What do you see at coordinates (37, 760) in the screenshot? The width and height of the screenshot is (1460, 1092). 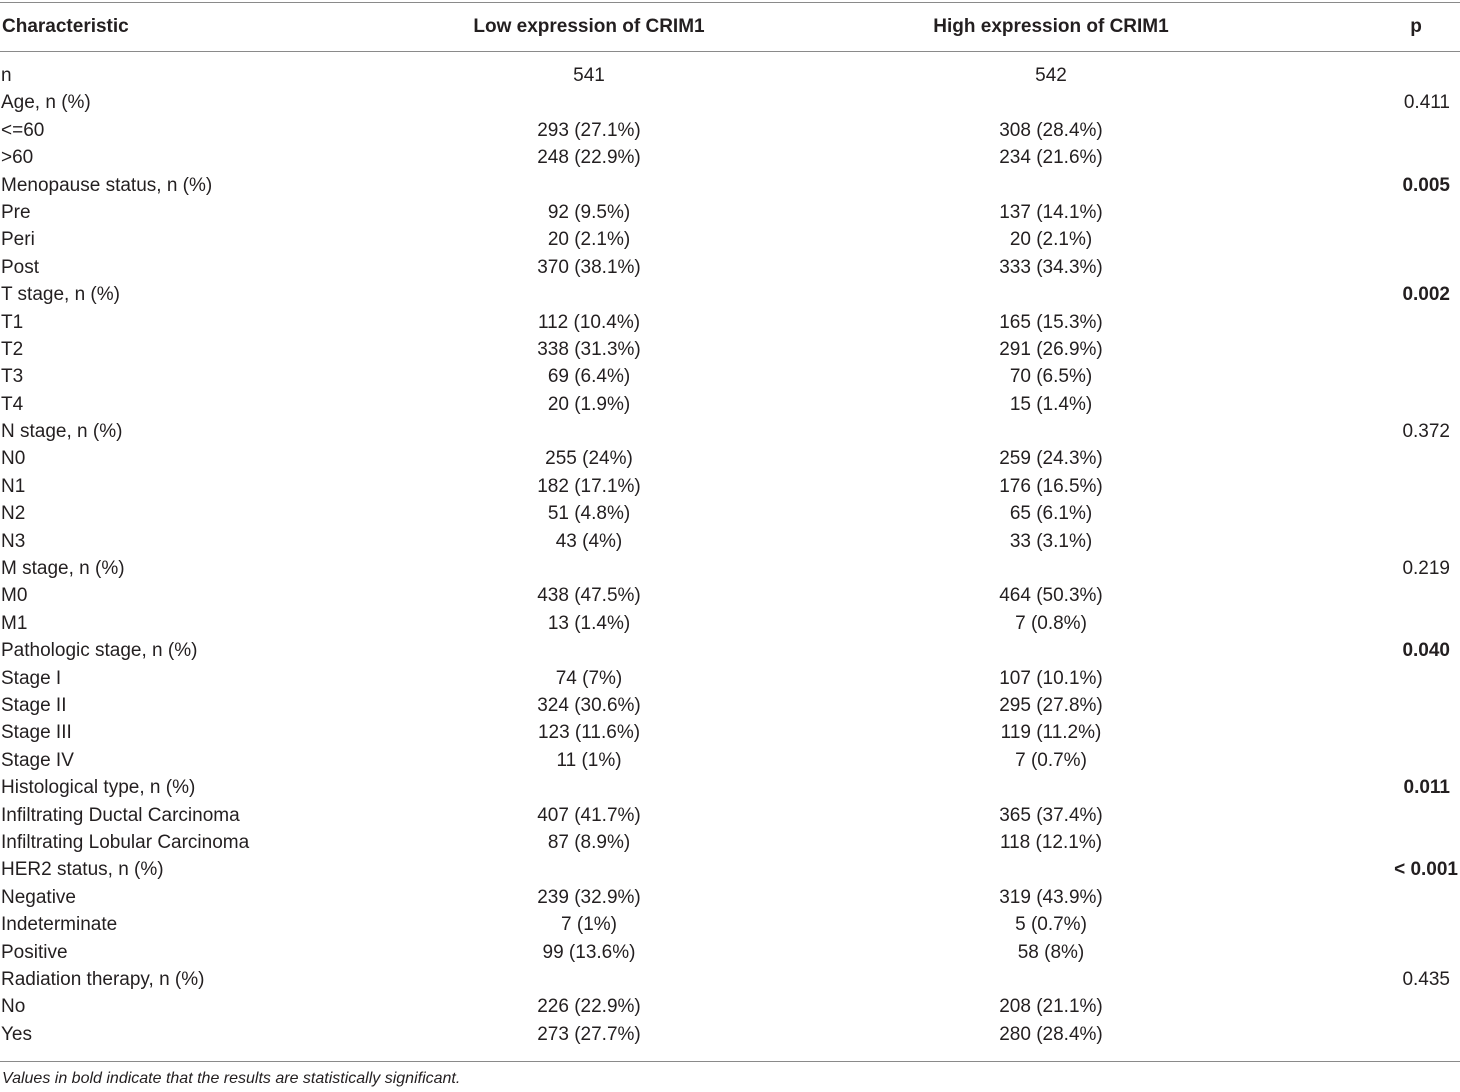 I see `row-label: Stage IV` at bounding box center [37, 760].